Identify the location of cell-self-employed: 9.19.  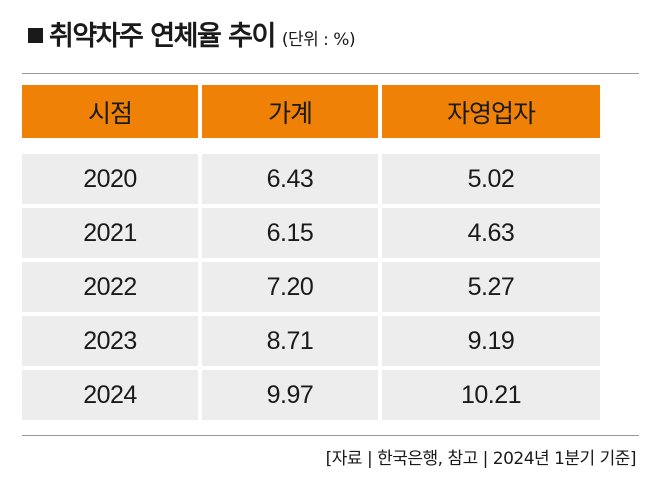
(491, 341).